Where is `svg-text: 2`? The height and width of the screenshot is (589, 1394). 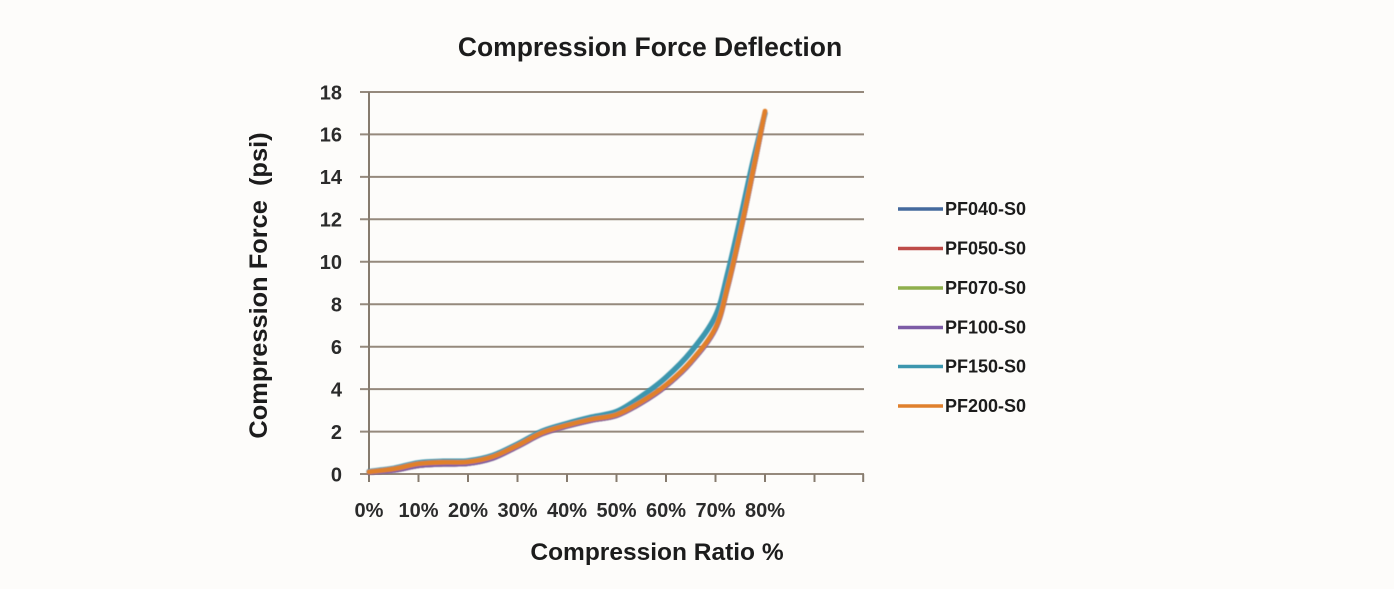 svg-text: 2 is located at coordinates (336, 433).